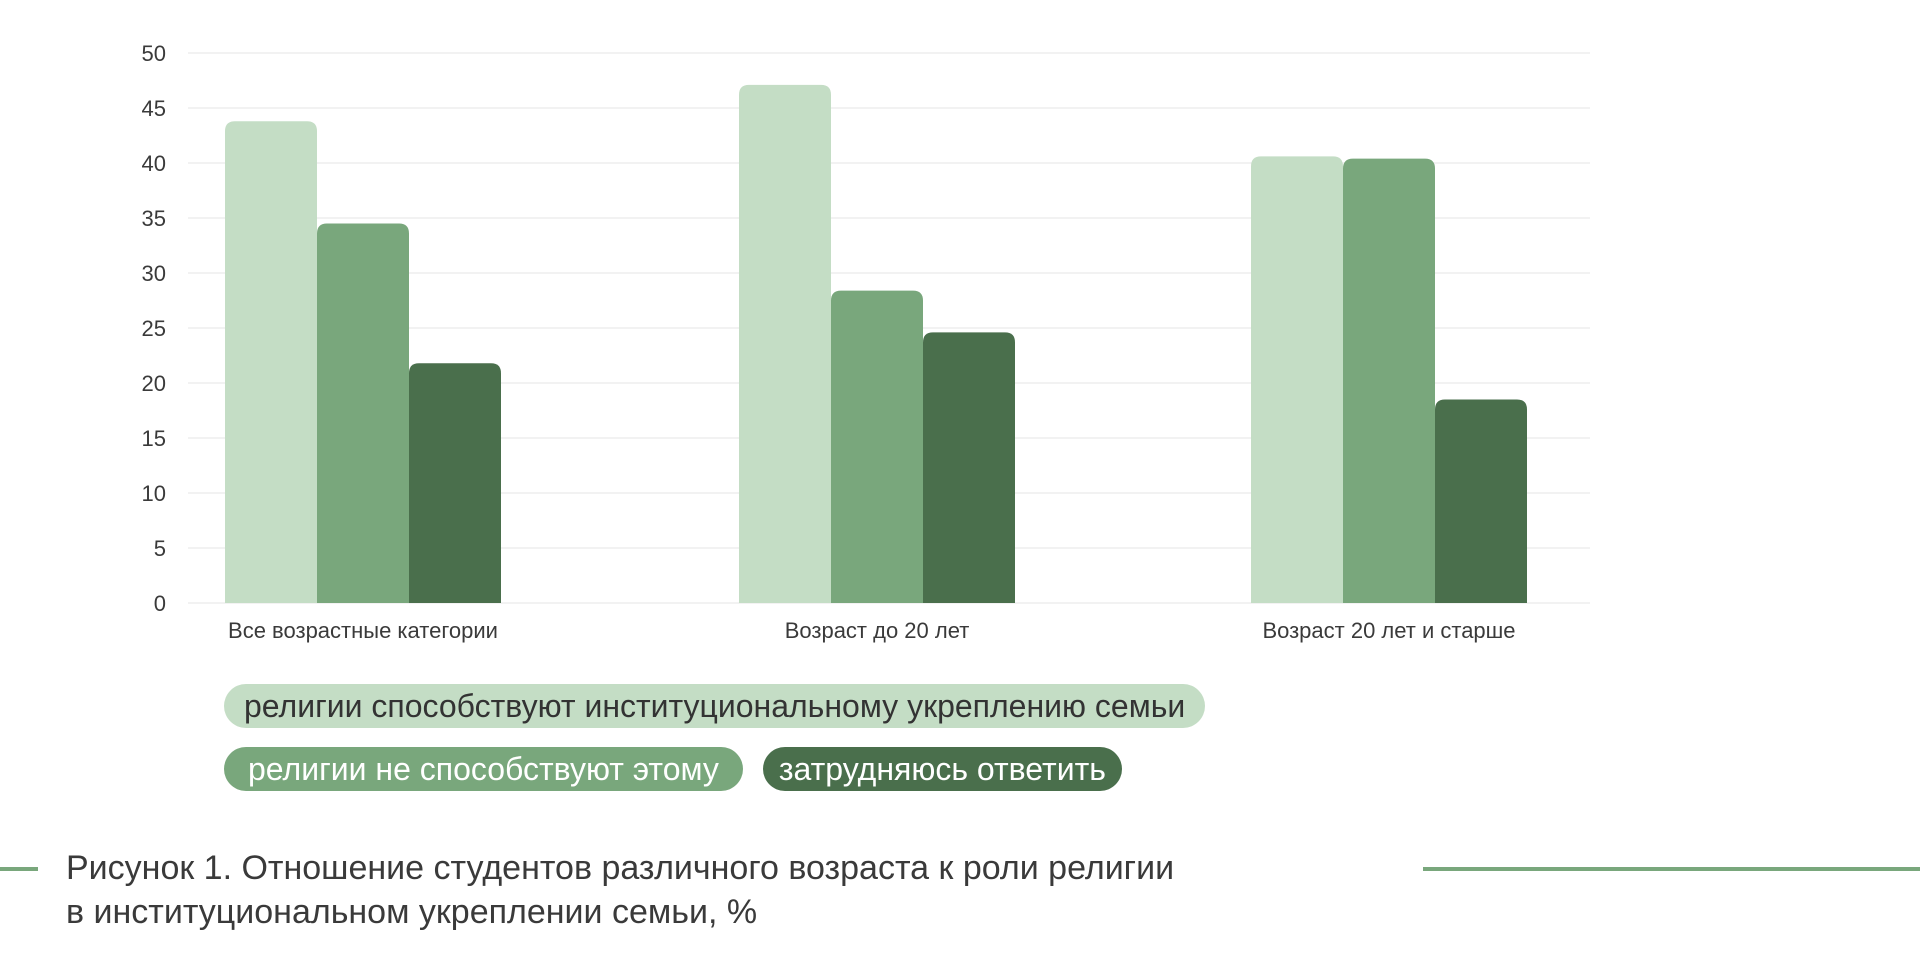  What do you see at coordinates (154, 163) in the screenshot?
I see `y-tick-label: 40` at bounding box center [154, 163].